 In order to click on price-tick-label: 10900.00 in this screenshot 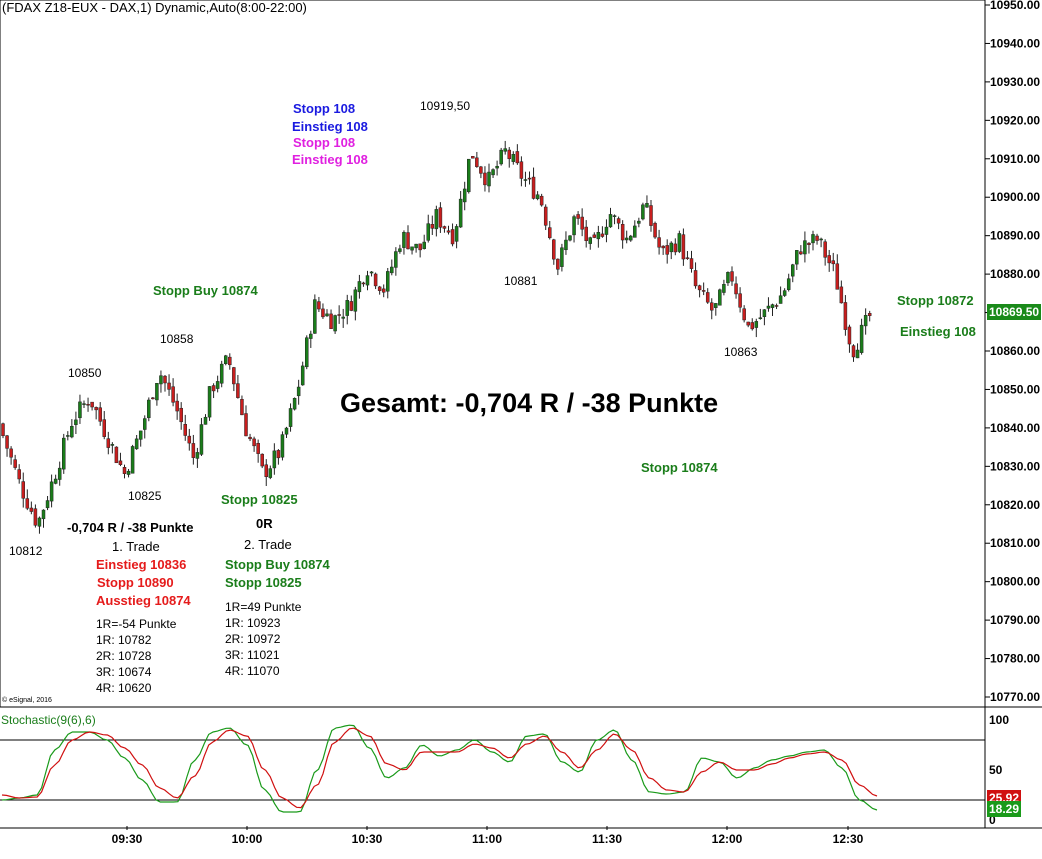, I will do `click(1015, 197)`.